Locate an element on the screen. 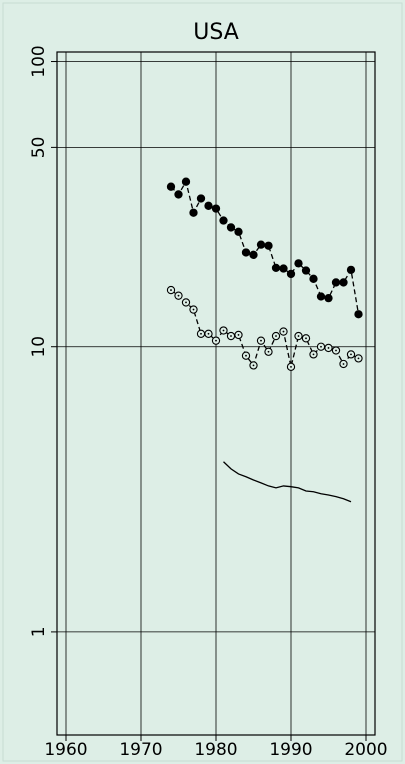 This screenshot has height=764, width=405. y-tick-label: 1 is located at coordinates (39, 631).